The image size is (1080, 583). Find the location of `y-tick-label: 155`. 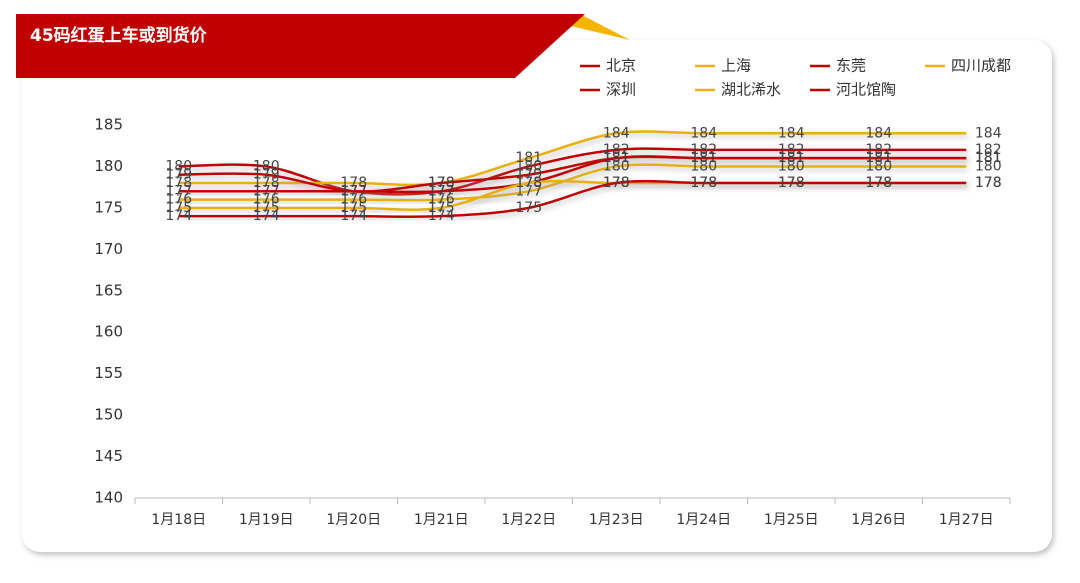

y-tick-label: 155 is located at coordinates (108, 373).